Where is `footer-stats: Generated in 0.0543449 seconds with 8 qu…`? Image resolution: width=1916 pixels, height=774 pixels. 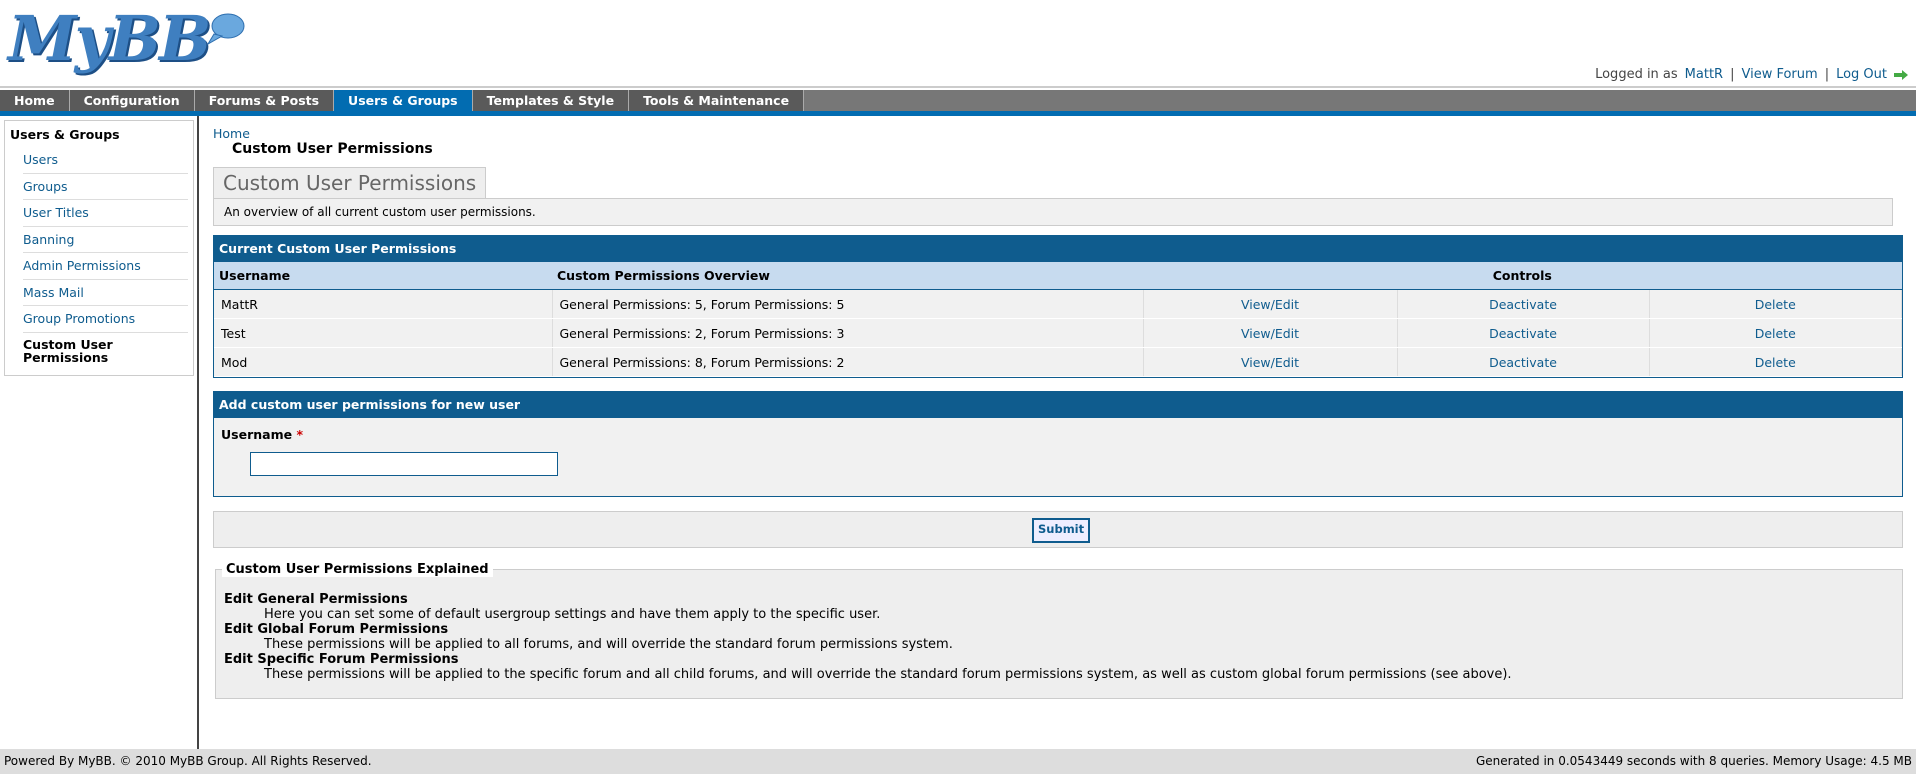 footer-stats: Generated in 0.0543449 seconds with 8 qu… is located at coordinates (1693, 761).